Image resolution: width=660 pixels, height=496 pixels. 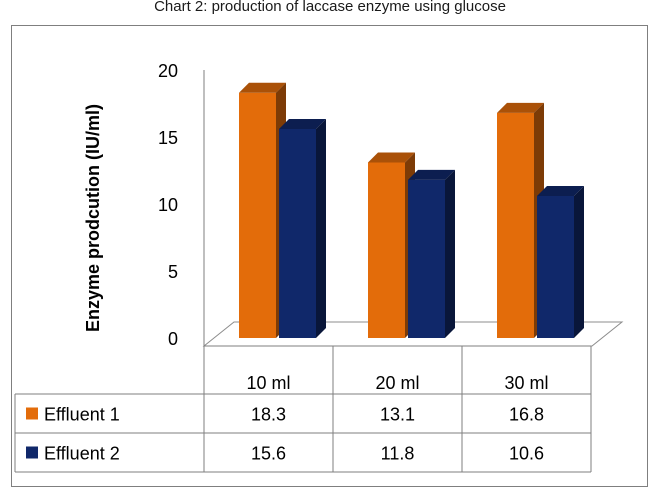 What do you see at coordinates (526, 454) in the screenshot?
I see `data-label: 10.6` at bounding box center [526, 454].